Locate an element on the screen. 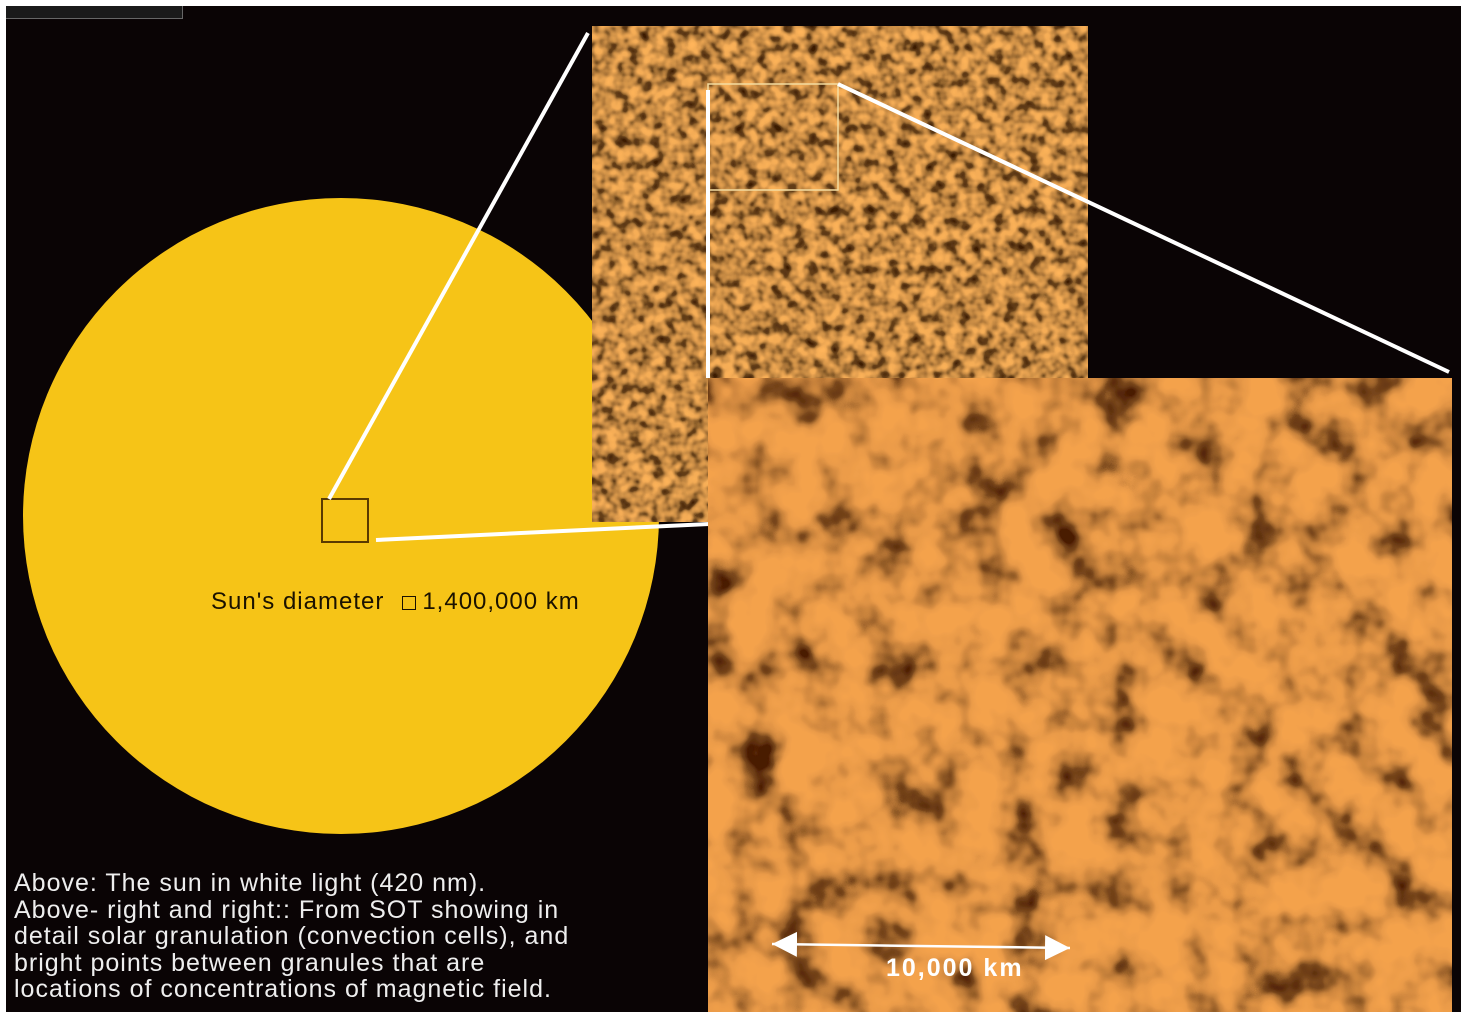 The height and width of the screenshot is (1012, 1467). scale-arrow is located at coordinates (921, 946).